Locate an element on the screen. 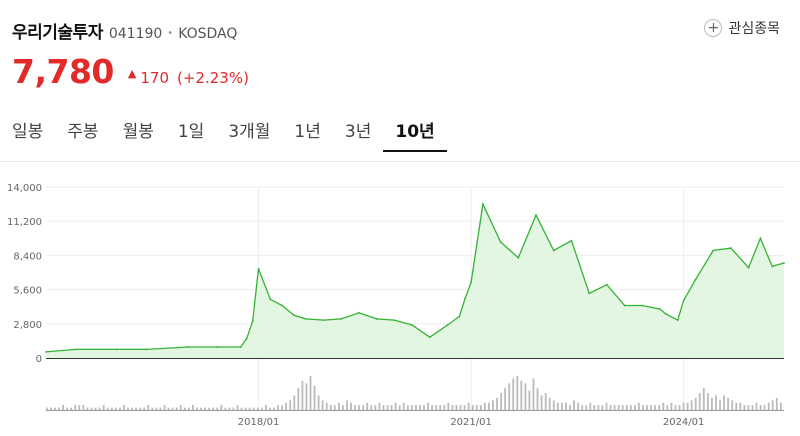 This screenshot has width=800, height=436. tab-daily: 일봉 is located at coordinates (28, 132).